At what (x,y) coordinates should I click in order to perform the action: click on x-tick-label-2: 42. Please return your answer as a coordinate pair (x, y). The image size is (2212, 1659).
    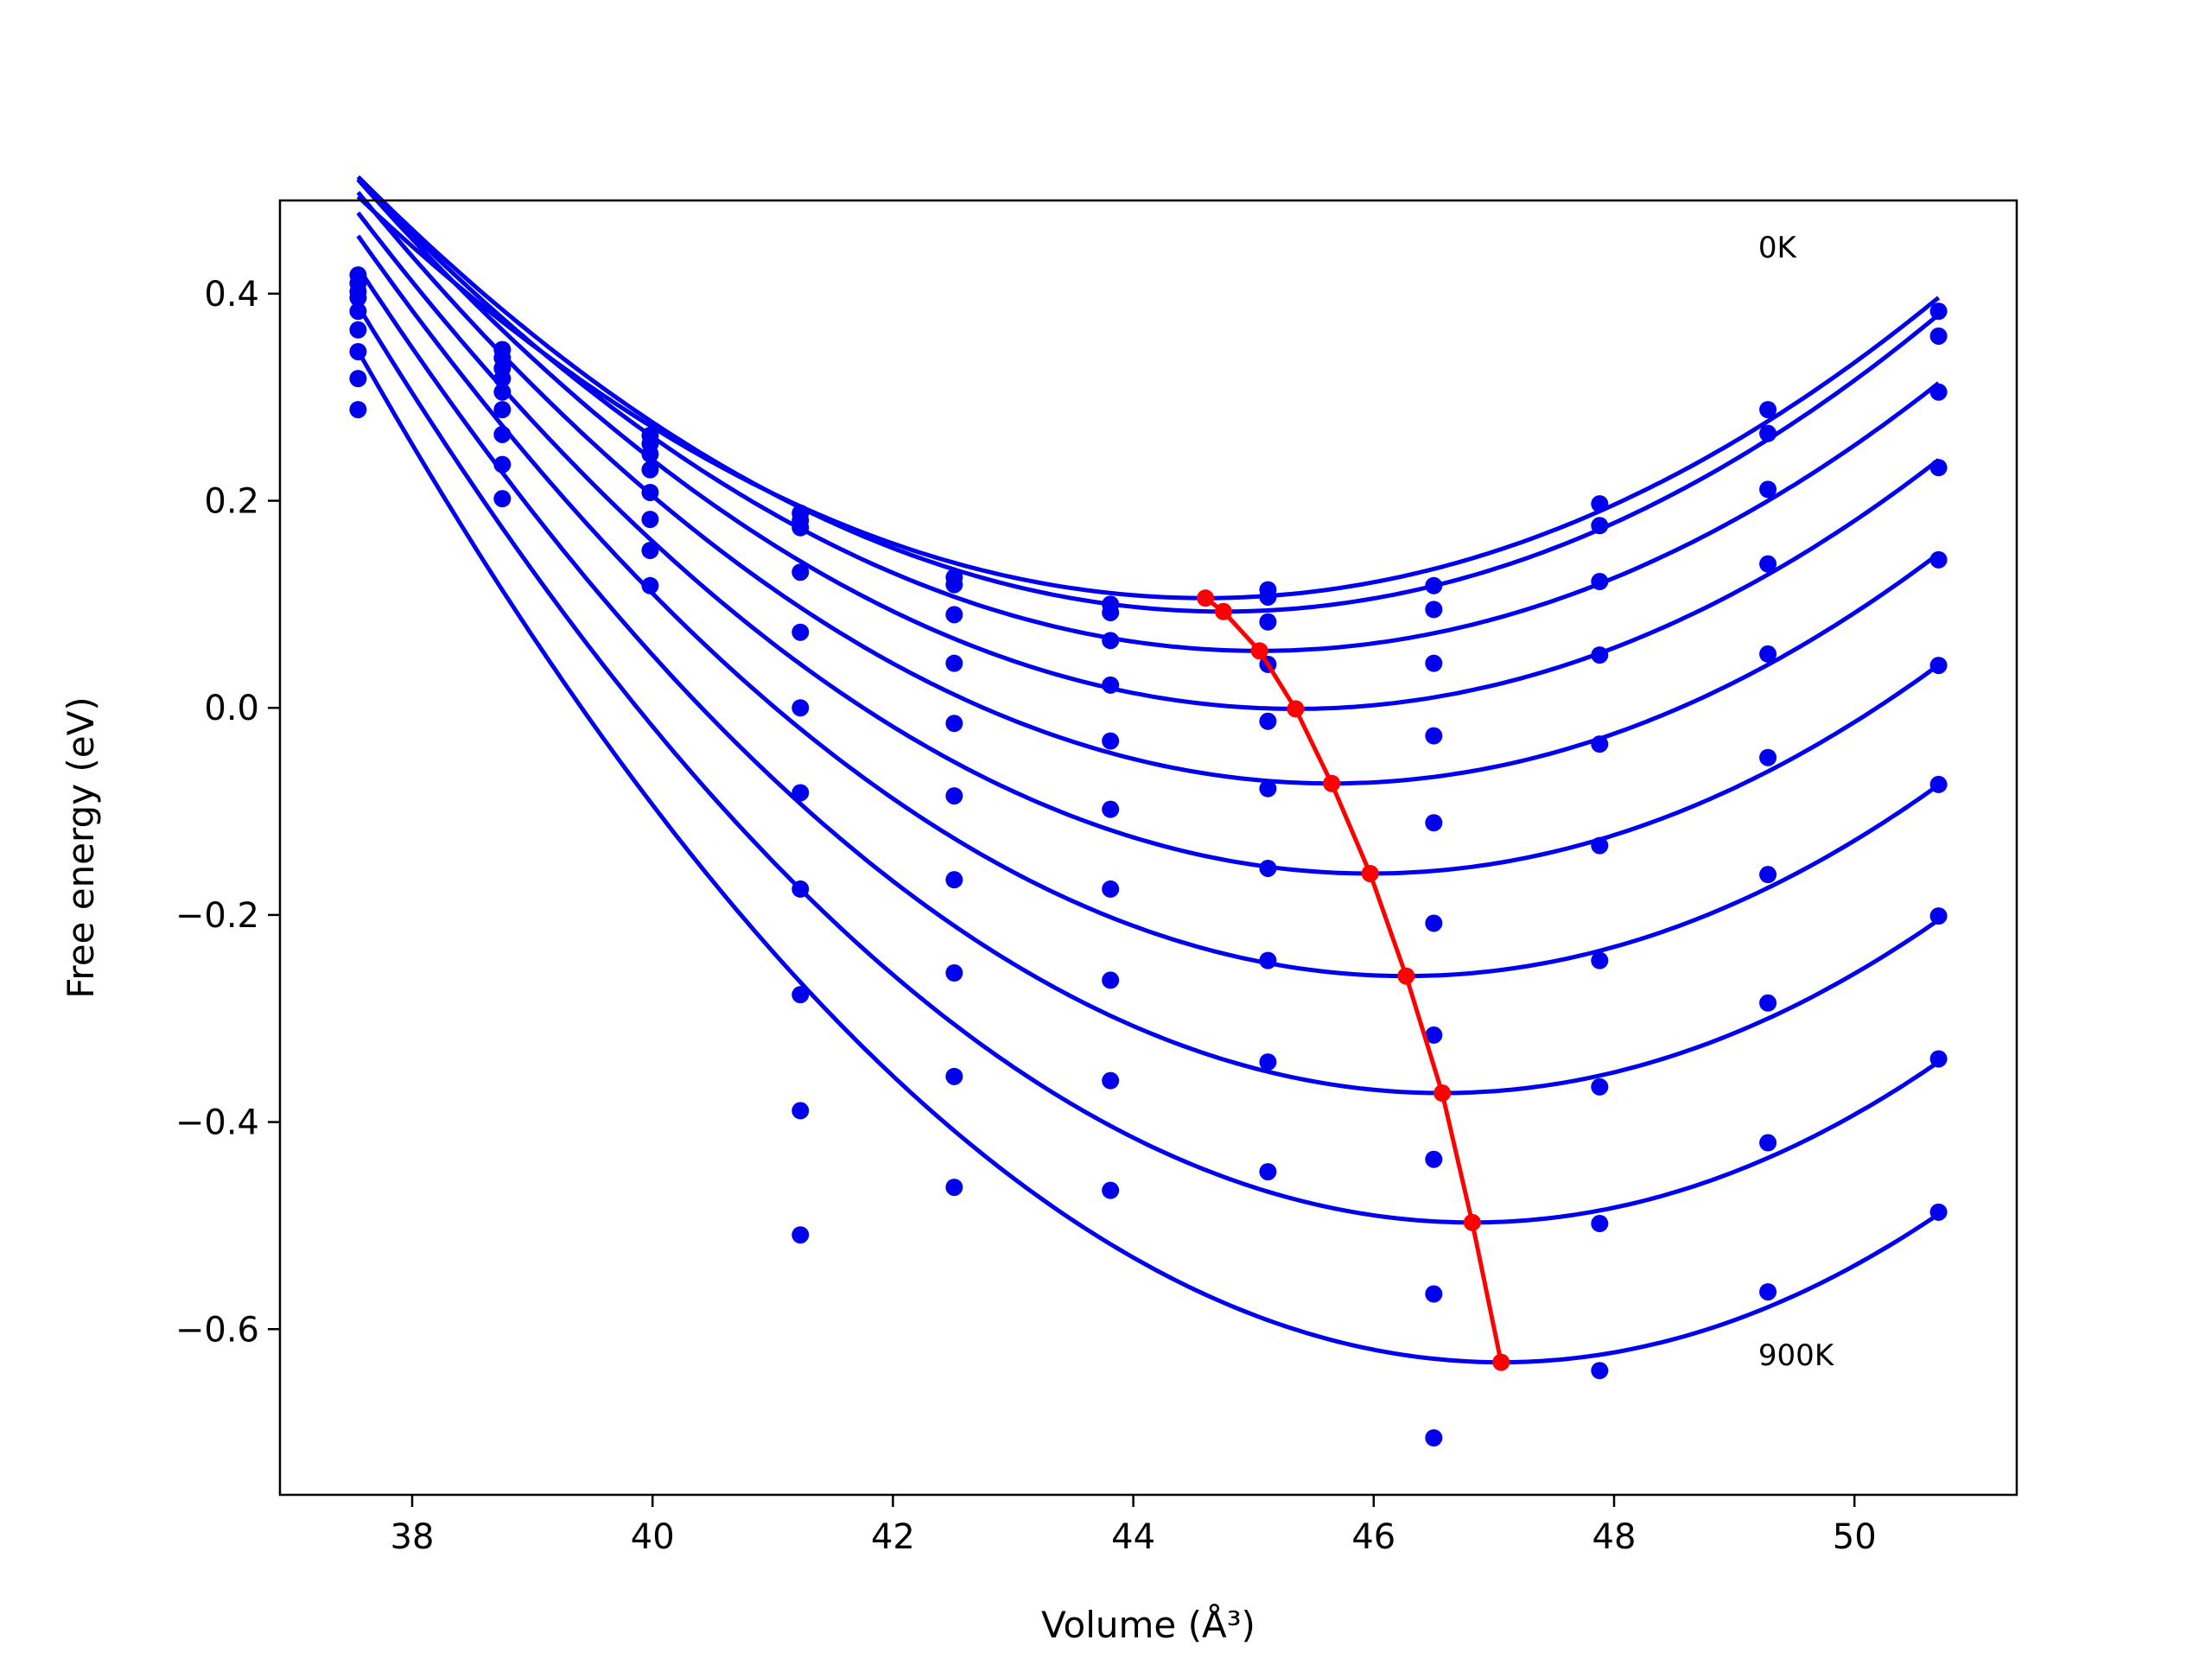
    Looking at the image, I should click on (893, 1537).